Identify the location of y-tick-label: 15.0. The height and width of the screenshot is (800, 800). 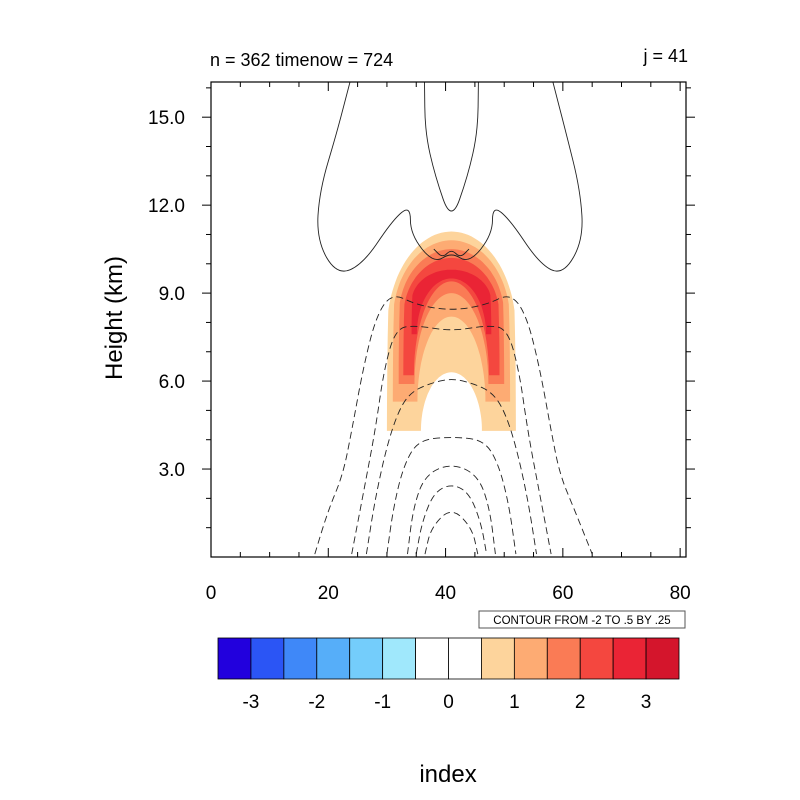
(166, 118).